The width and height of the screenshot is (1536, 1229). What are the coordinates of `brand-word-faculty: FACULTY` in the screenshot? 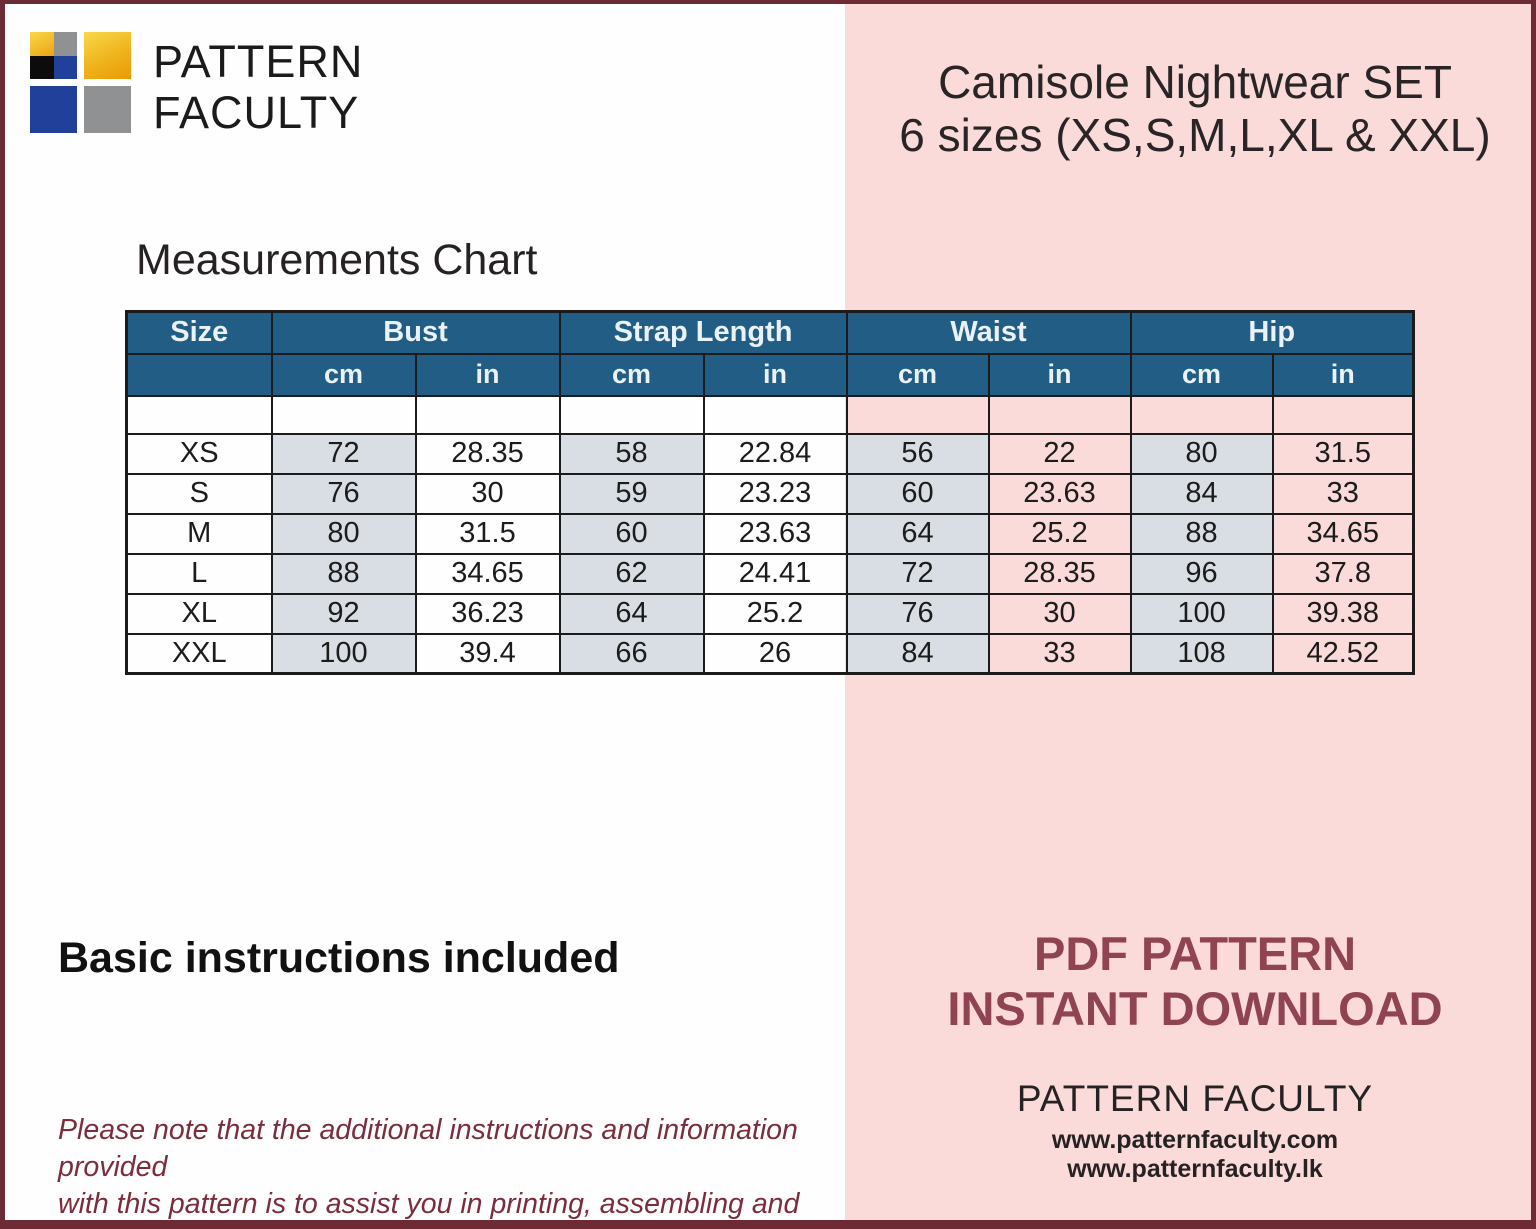 It's located at (256, 112).